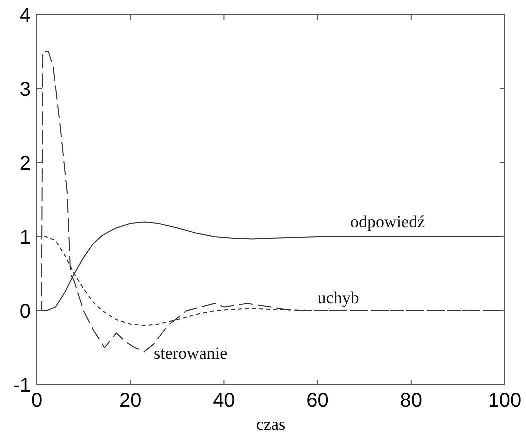 The width and height of the screenshot is (526, 436). I want to click on x-axis-title: czas, so click(271, 424).